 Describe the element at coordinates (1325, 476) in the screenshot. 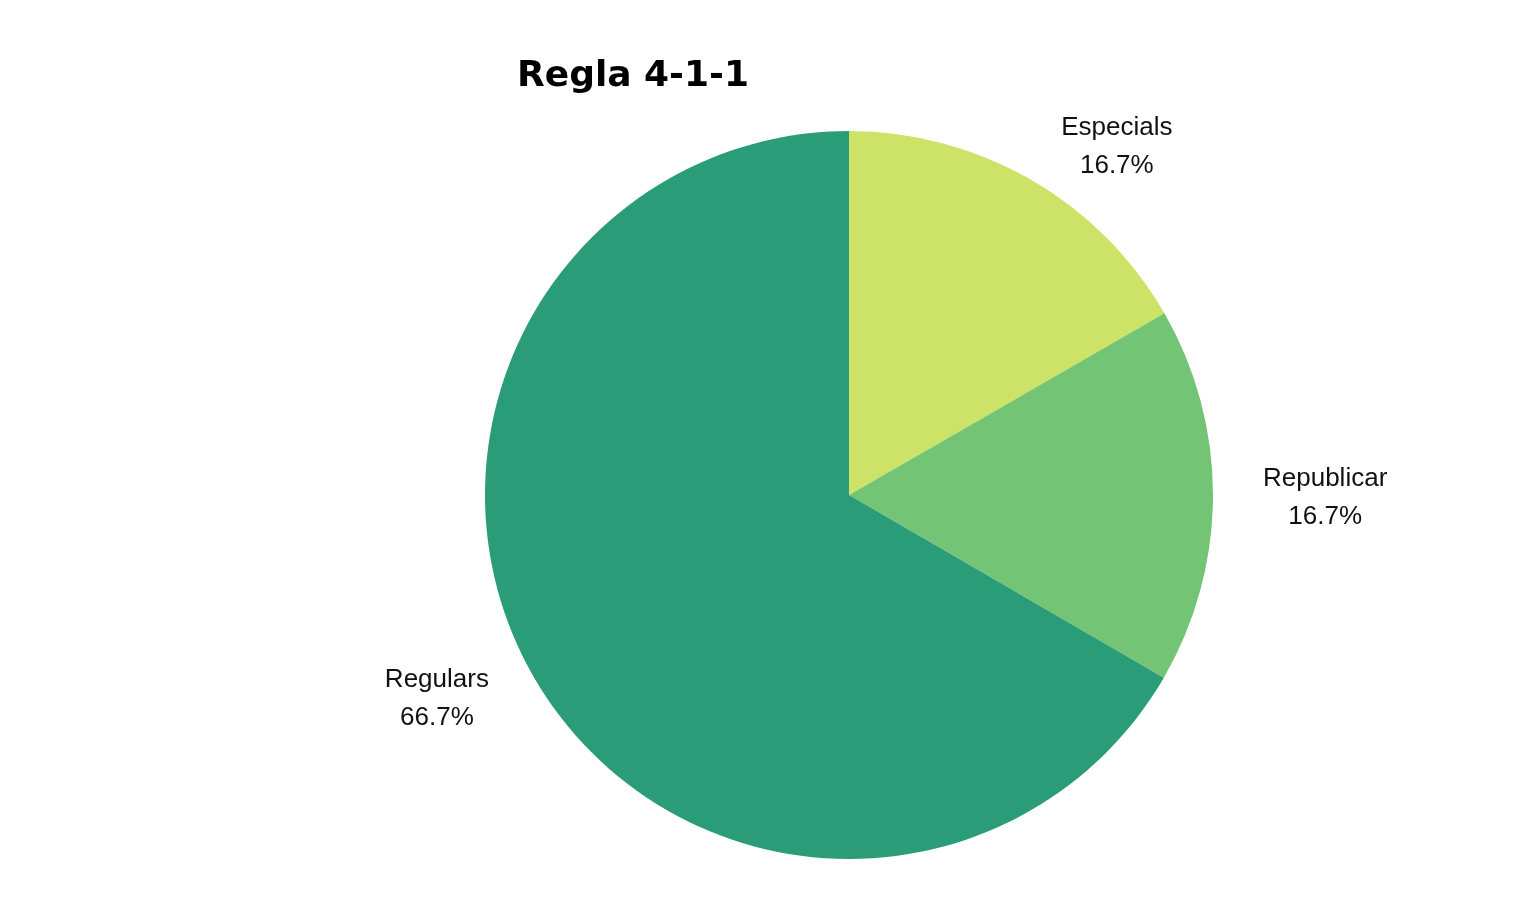

I see `slice-label: Republicar` at that location.